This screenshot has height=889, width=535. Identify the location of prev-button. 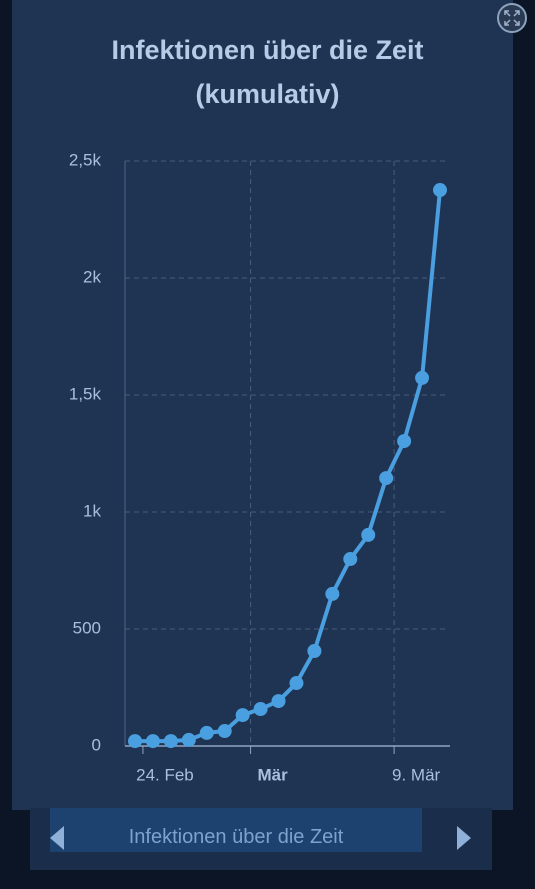
(57, 838).